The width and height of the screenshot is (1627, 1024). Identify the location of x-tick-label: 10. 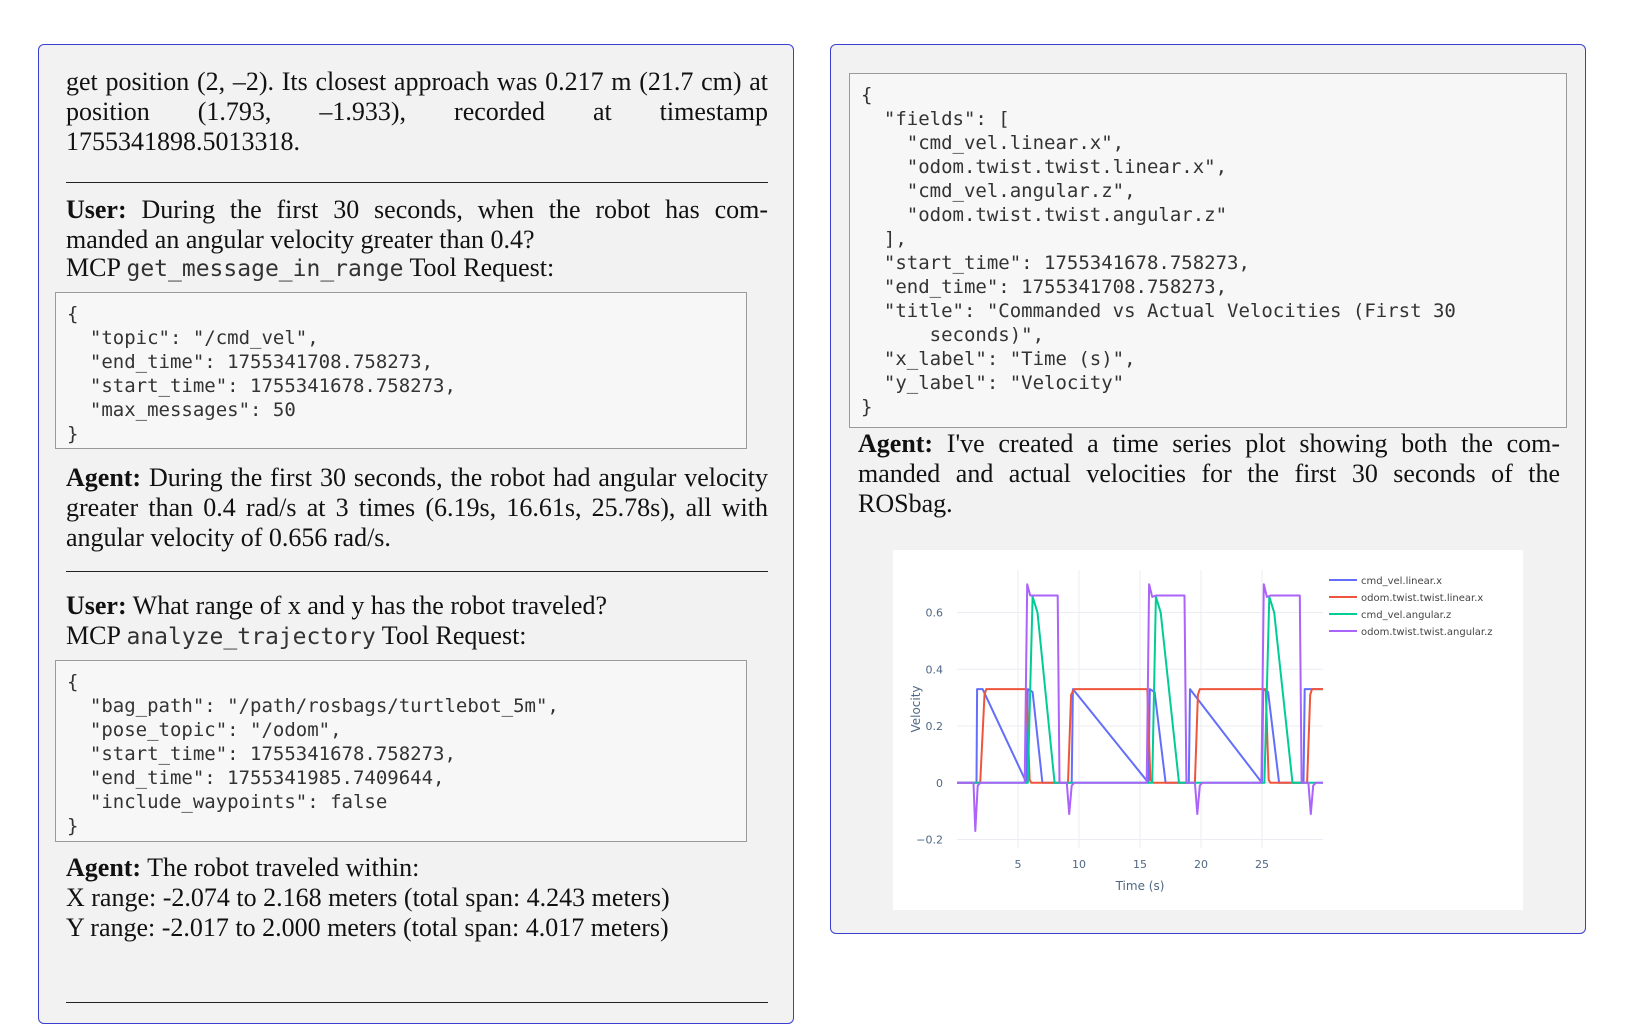
(1079, 864).